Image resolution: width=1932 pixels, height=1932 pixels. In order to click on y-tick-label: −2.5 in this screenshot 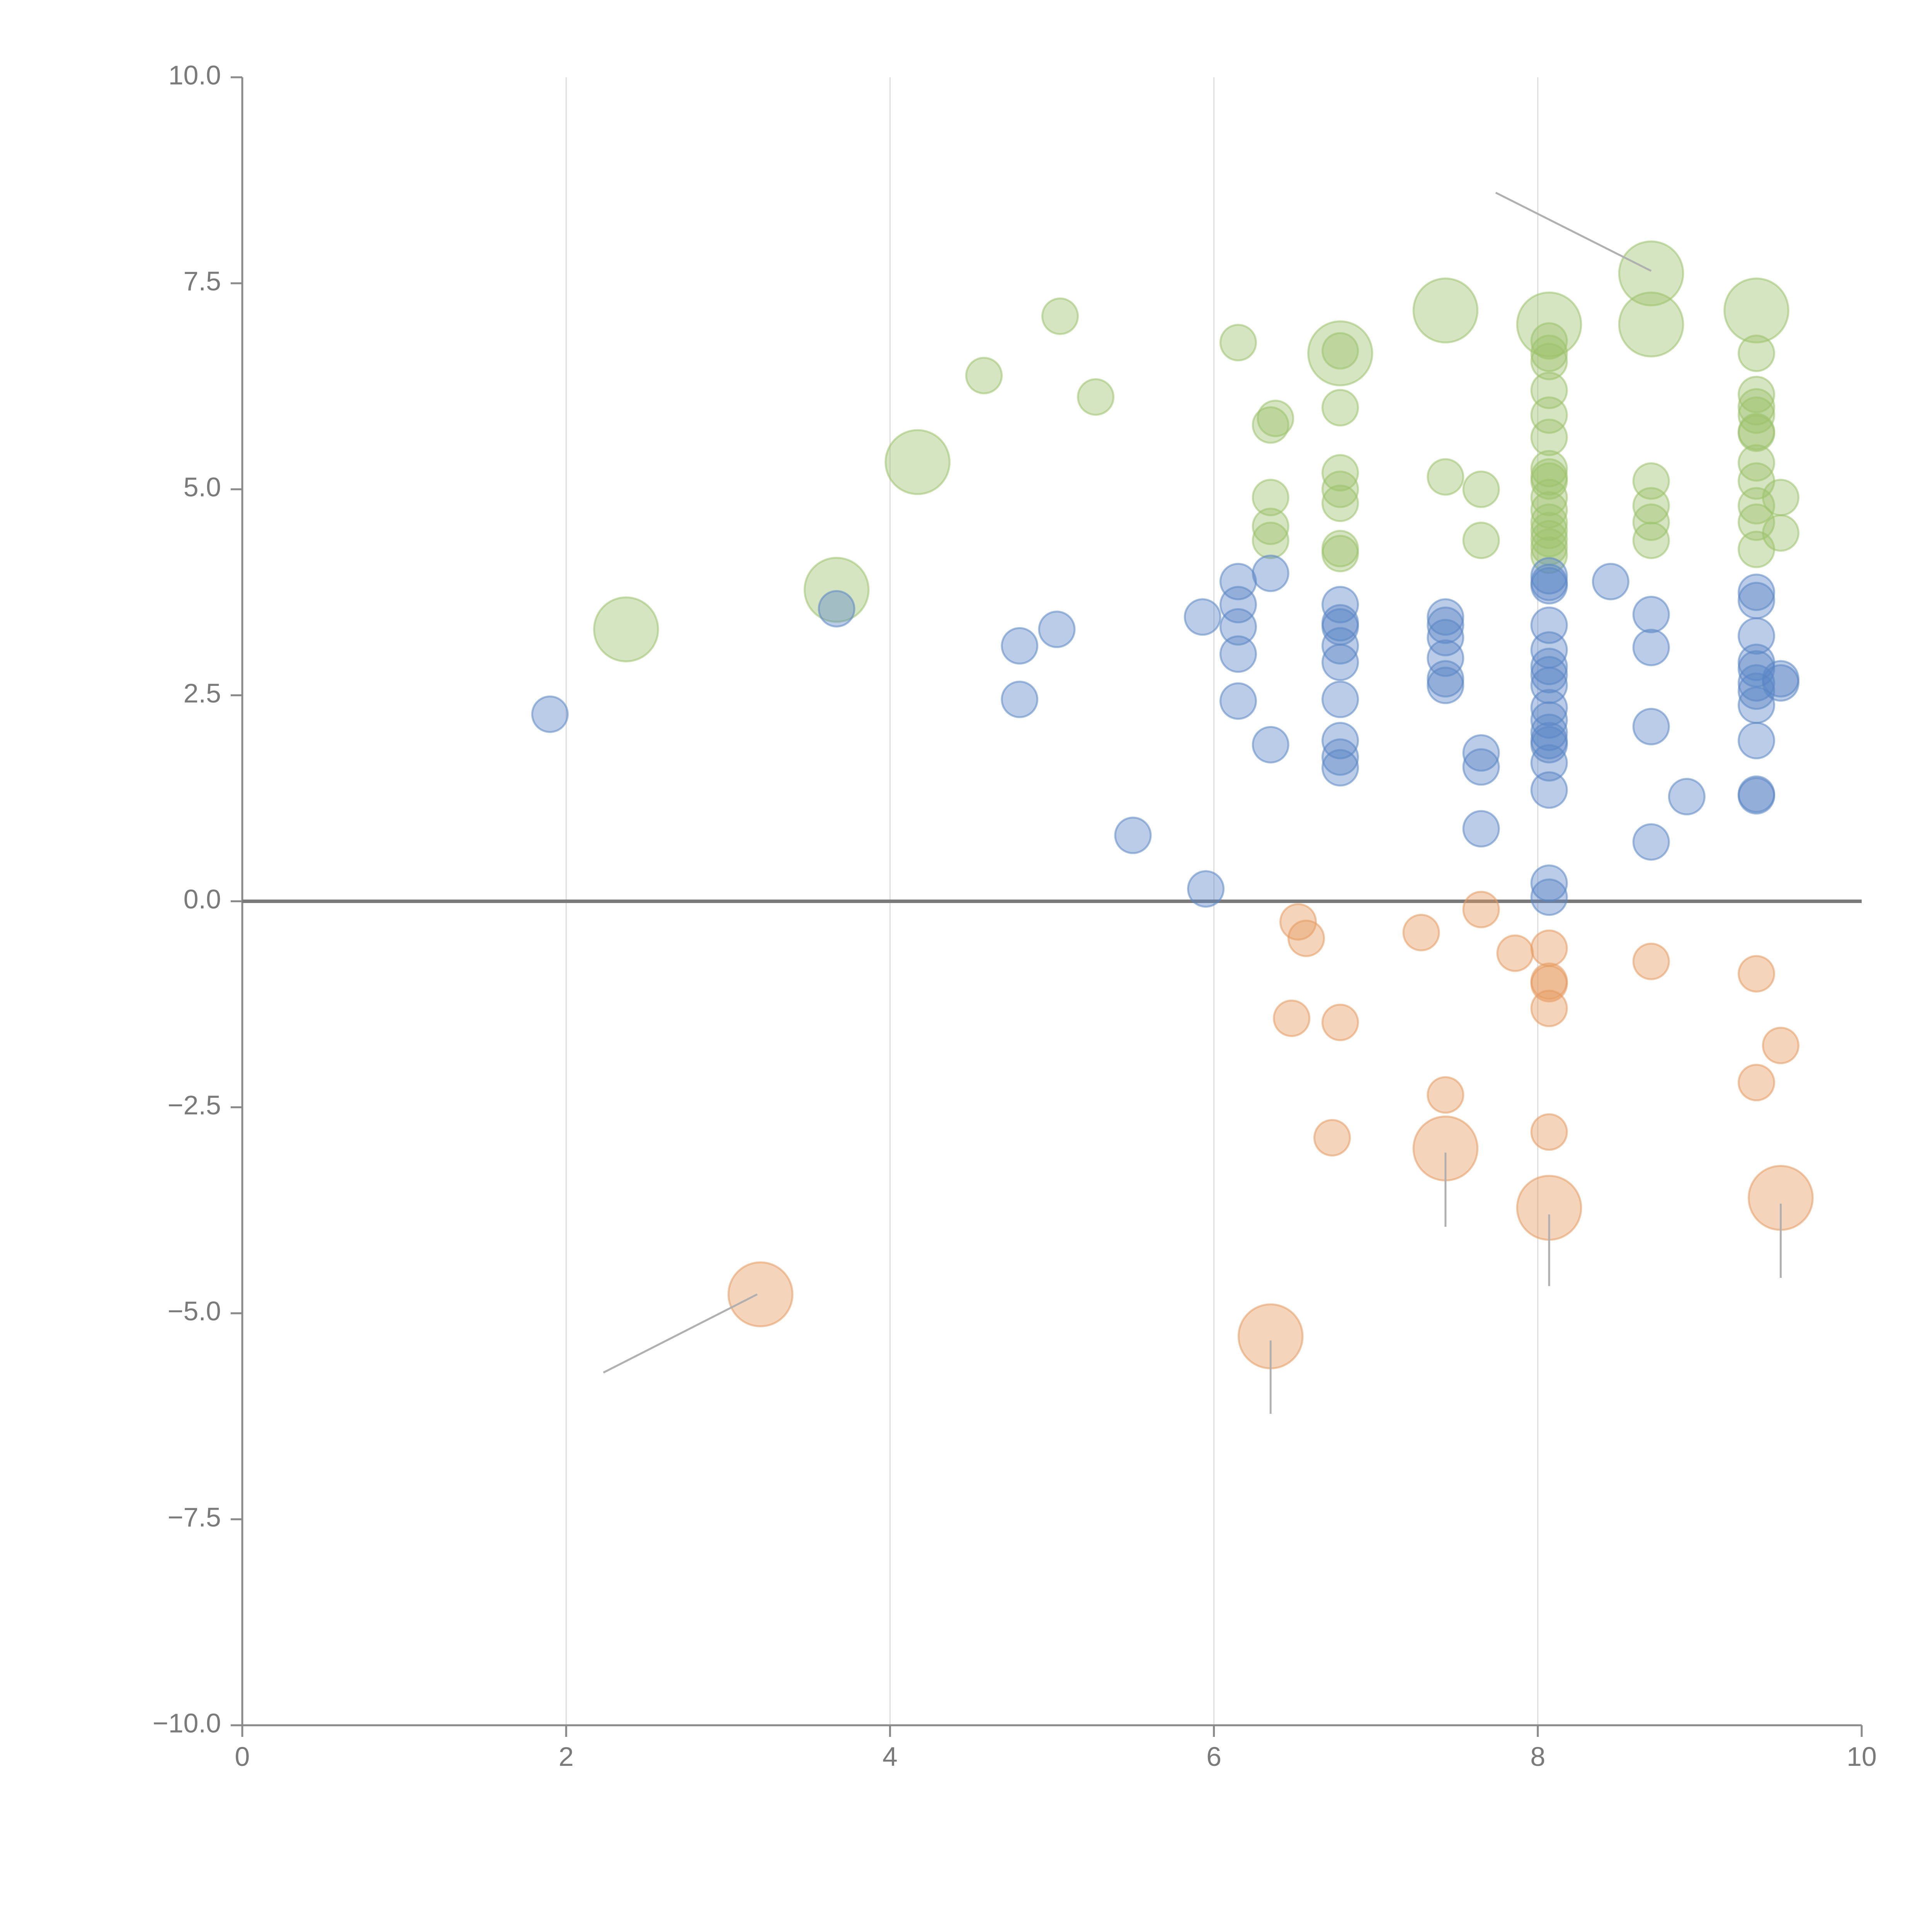, I will do `click(194, 1105)`.